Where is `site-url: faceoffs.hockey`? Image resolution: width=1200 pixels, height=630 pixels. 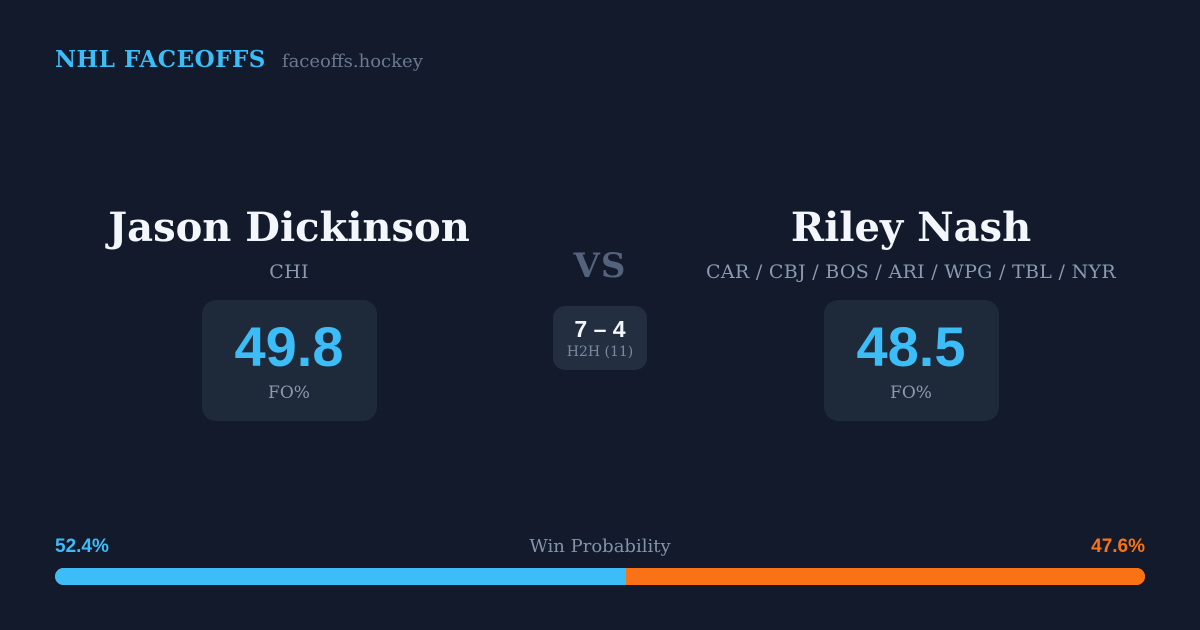
site-url: faceoffs.hockey is located at coordinates (352, 61).